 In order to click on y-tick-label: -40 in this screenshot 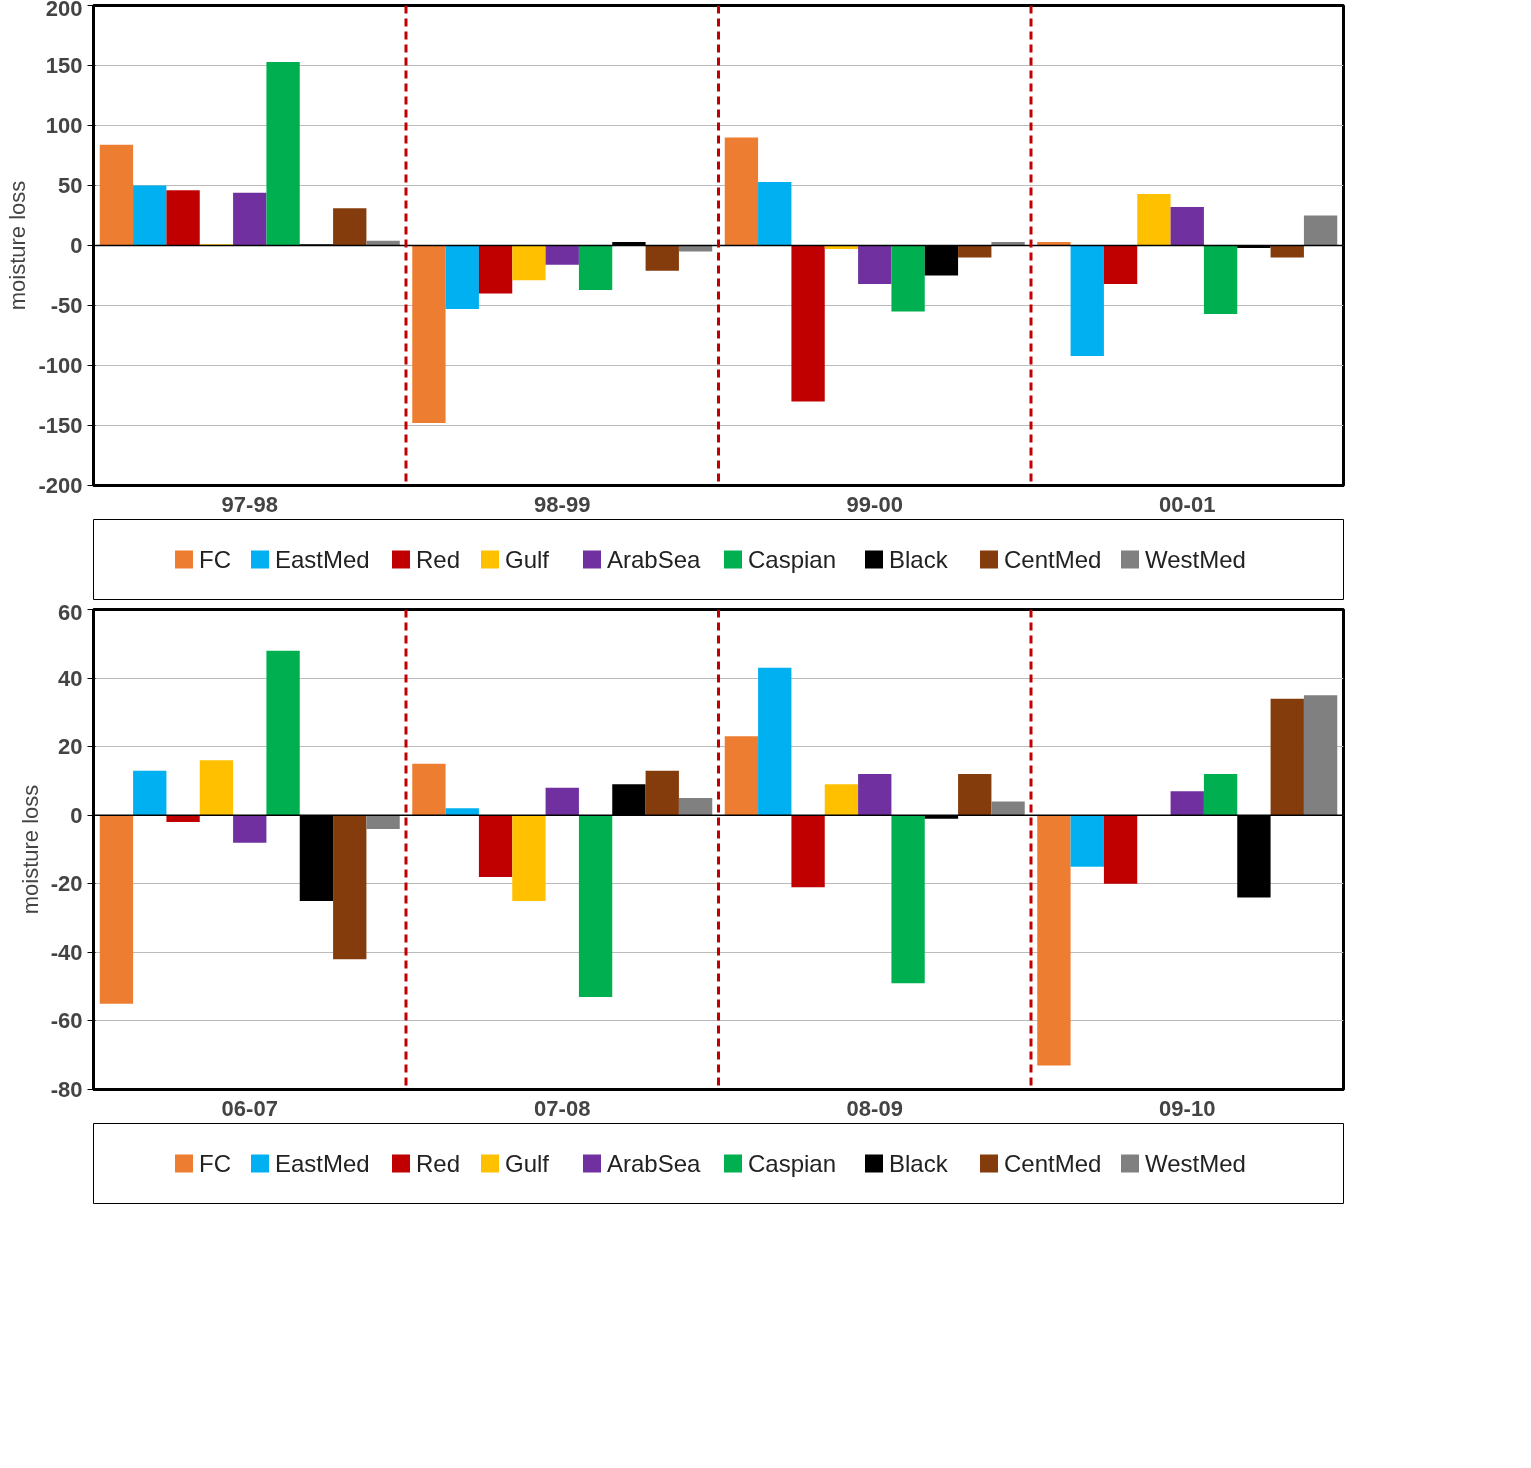, I will do `click(66, 952)`.